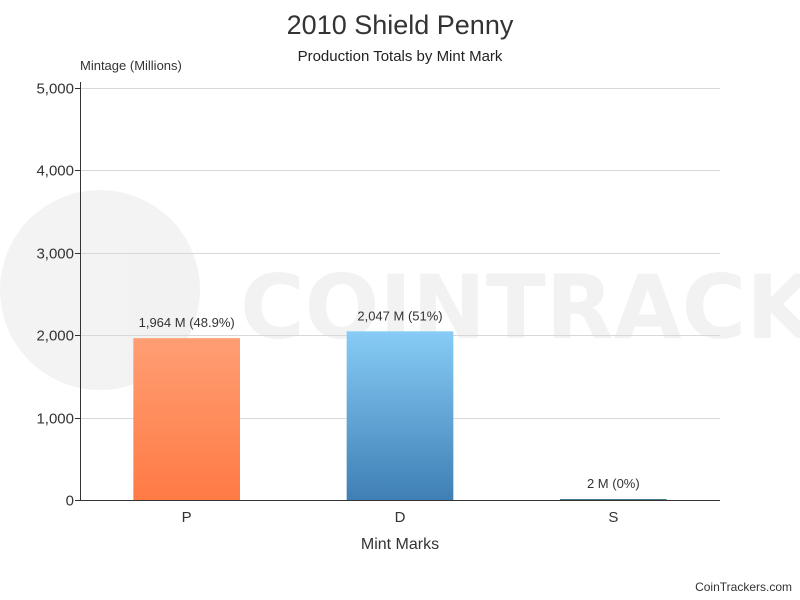 The height and width of the screenshot is (600, 800). What do you see at coordinates (399, 315) in the screenshot?
I see `data-label: 2,047 M (51%)` at bounding box center [399, 315].